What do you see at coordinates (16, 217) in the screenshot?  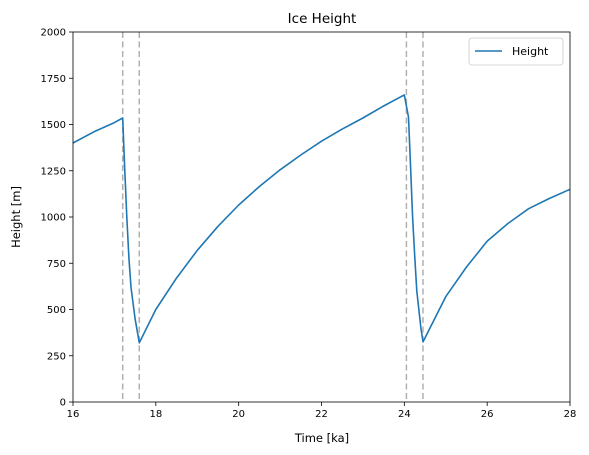 I see `y-axis-label: Height [m]` at bounding box center [16, 217].